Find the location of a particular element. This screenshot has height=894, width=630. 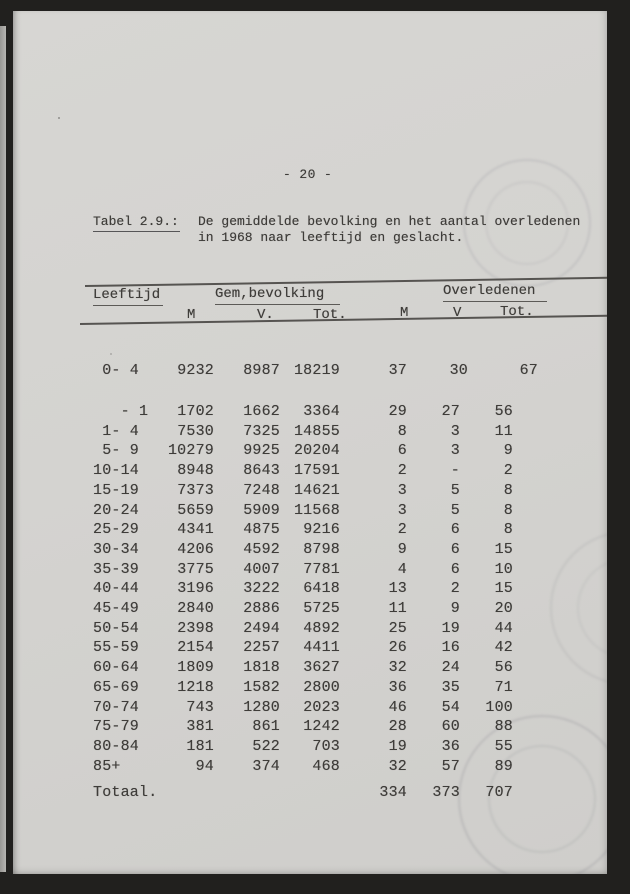

table-row: 60-64 1809 1818 3627 32 24 56 is located at coordinates (310, 668).